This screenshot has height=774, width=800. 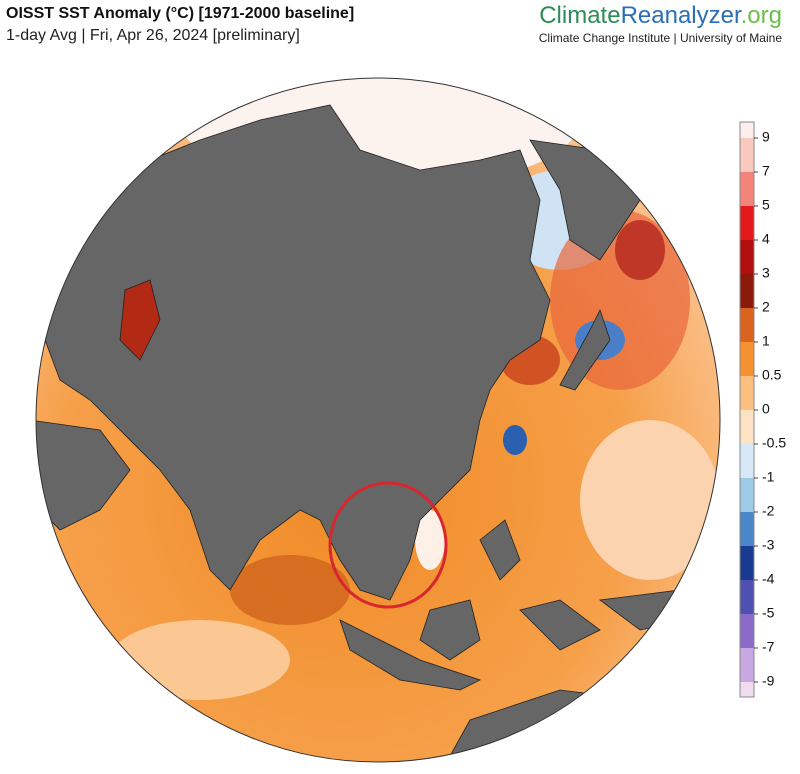 I want to click on brand: ClimateReanalyzer.org, so click(x=660, y=15).